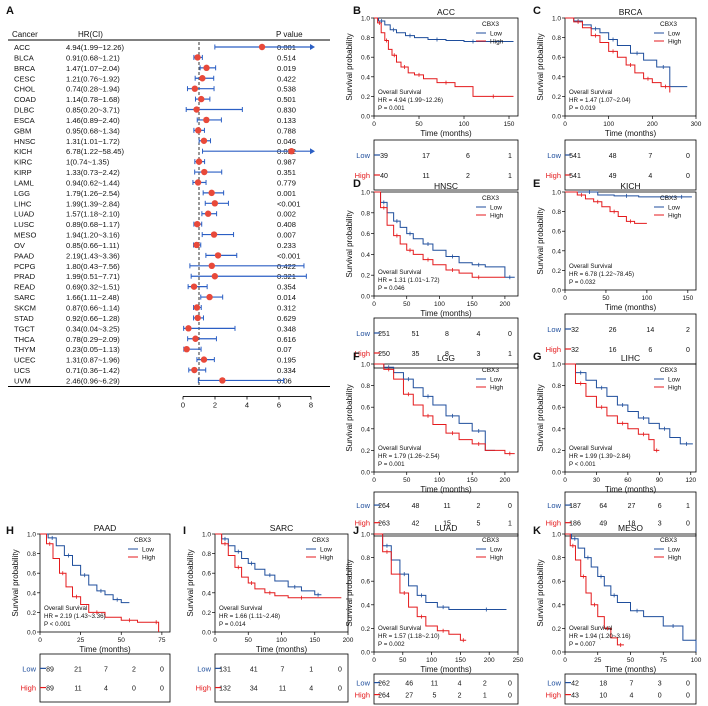 This screenshot has width=708, height=706. What do you see at coordinates (286, 287) in the screenshot?
I see `forest-p-value: 0.354` at bounding box center [286, 287].